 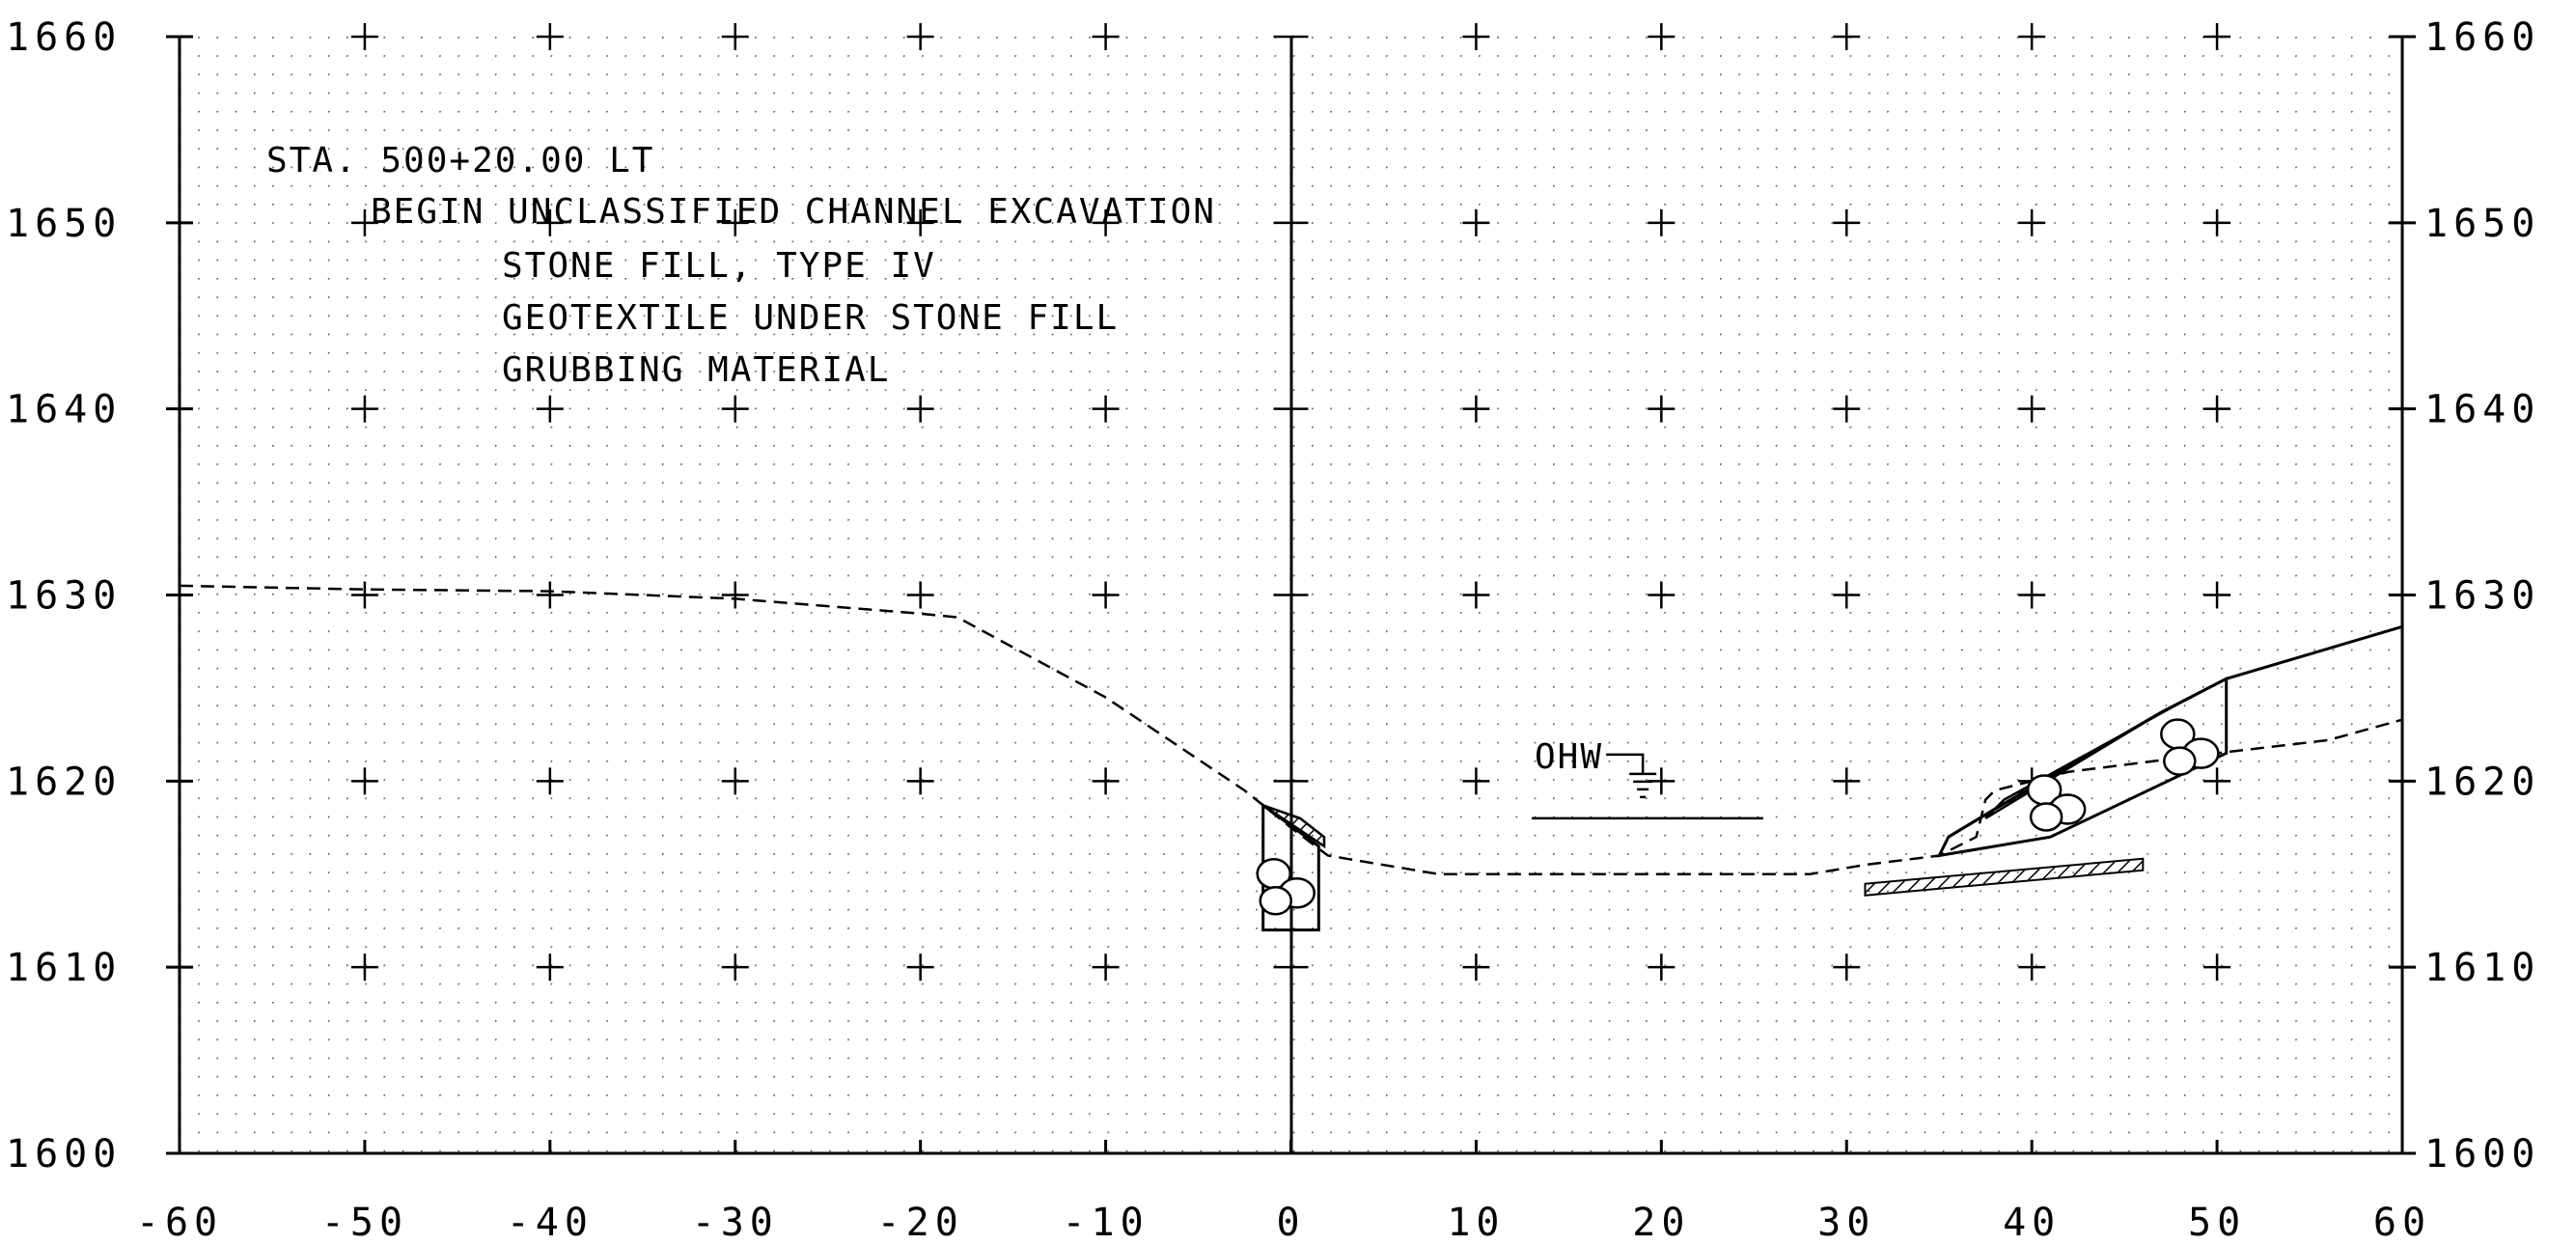 What do you see at coordinates (1291, 1146) in the screenshot?
I see `x-tick-marks` at bounding box center [1291, 1146].